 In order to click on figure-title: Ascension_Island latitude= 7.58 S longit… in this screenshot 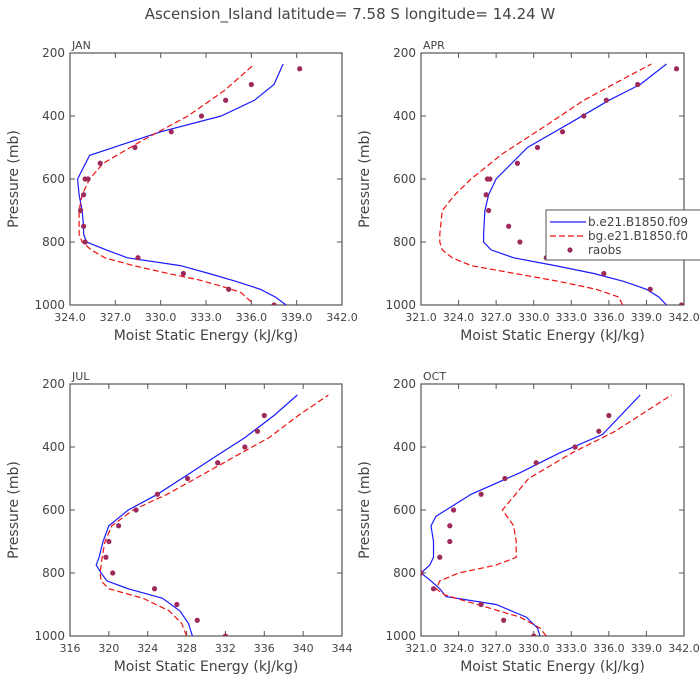, I will do `click(350, 14)`.